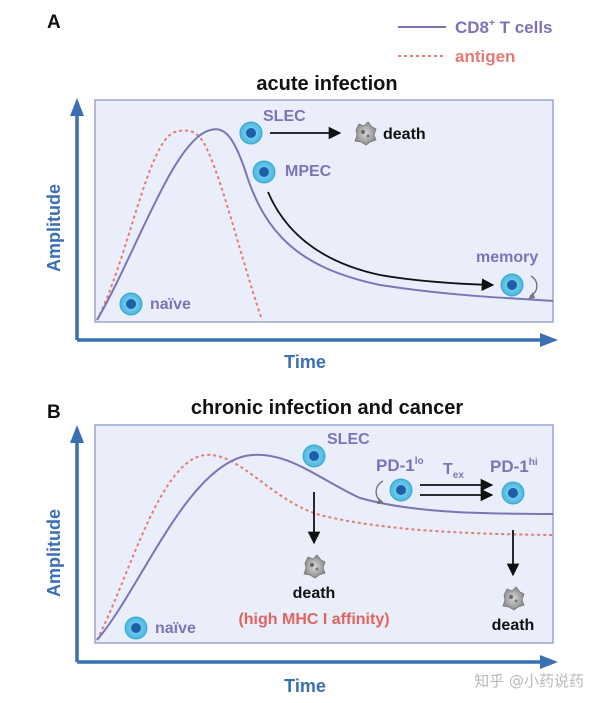  What do you see at coordinates (136, 628) in the screenshot?
I see `panel-b-naive-cell-icon` at bounding box center [136, 628].